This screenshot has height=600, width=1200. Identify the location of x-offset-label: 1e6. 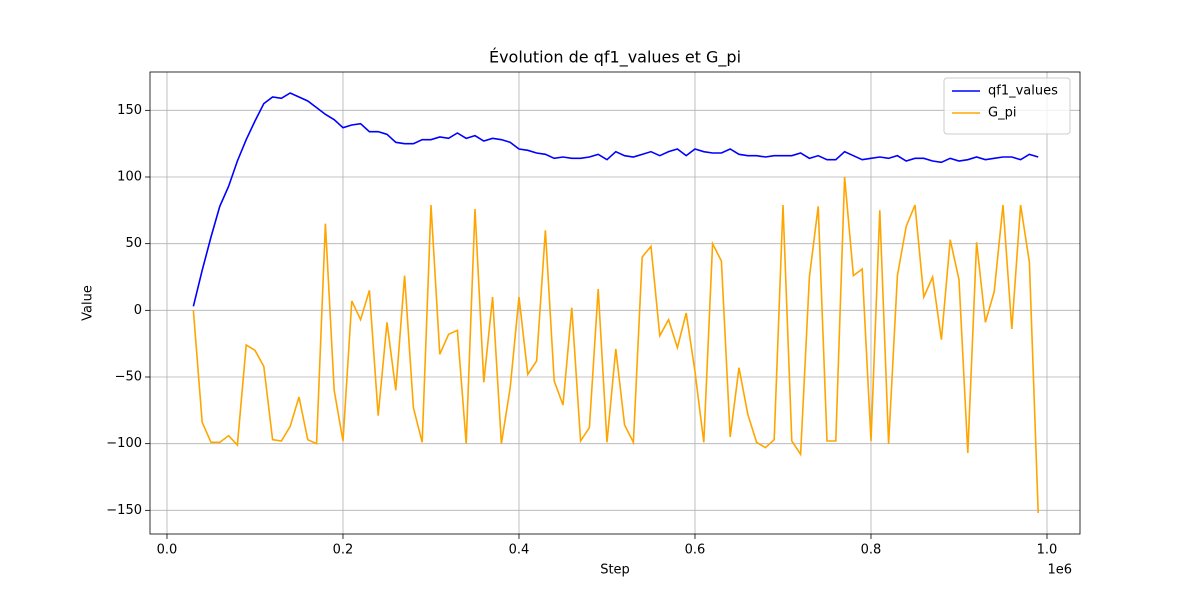
(1059, 570).